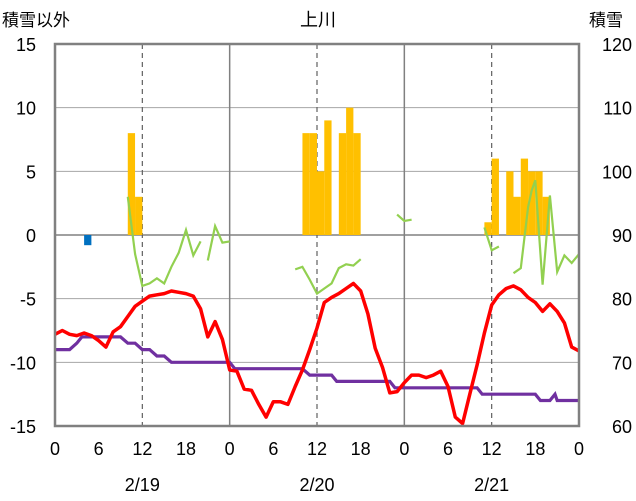 The height and width of the screenshot is (501, 636). What do you see at coordinates (318, 20) in the screenshot?
I see `chart-title: 上川` at bounding box center [318, 20].